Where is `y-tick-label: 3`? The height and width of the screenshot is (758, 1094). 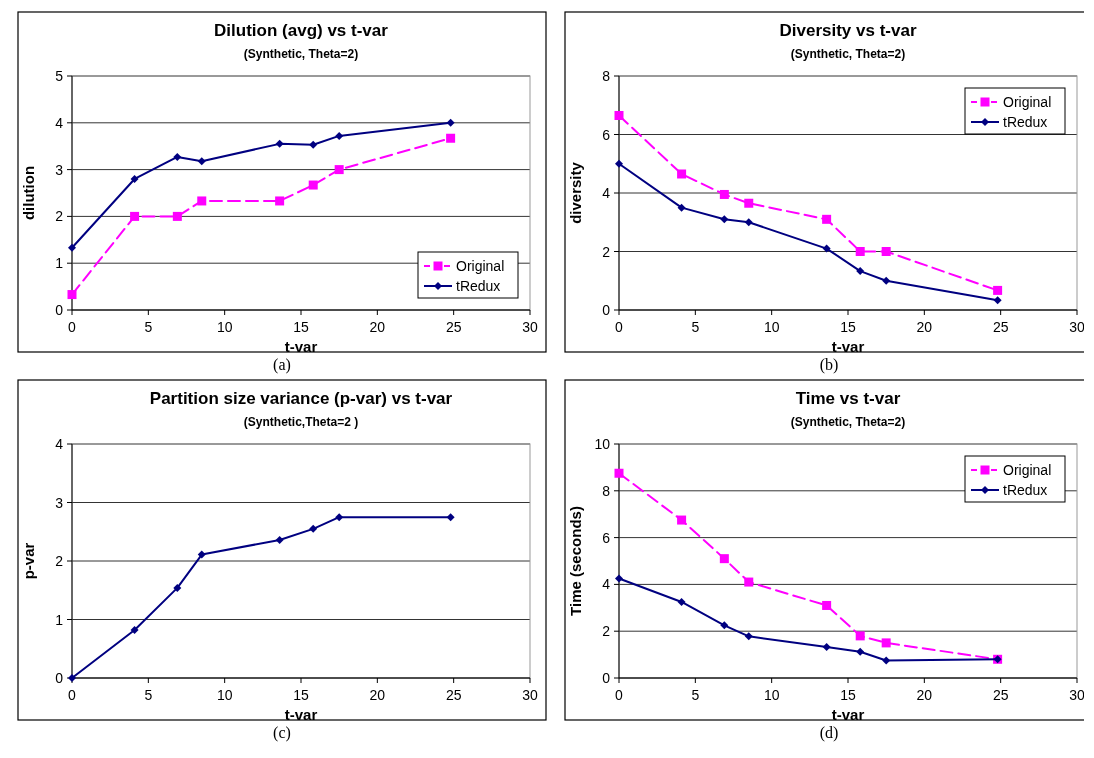
y-tick-label: 3 is located at coordinates (59, 502).